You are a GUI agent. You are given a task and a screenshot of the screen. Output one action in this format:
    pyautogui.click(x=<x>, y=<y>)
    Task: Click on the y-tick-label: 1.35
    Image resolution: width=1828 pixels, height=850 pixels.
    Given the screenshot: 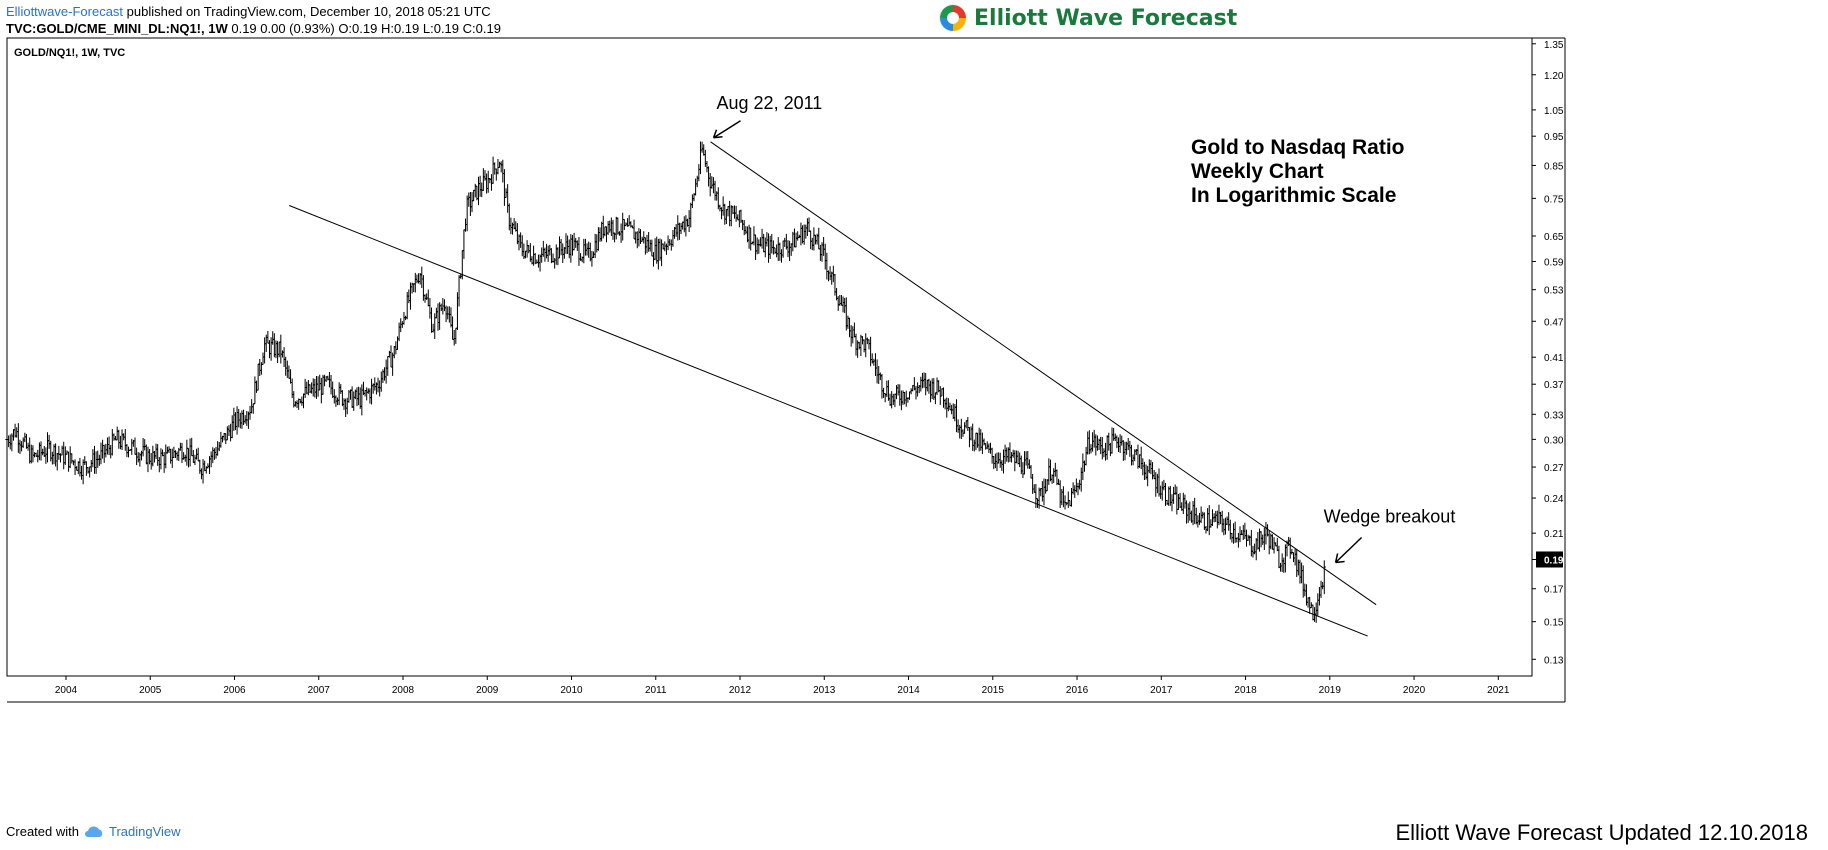 What is the action you would take?
    pyautogui.click(x=1554, y=45)
    